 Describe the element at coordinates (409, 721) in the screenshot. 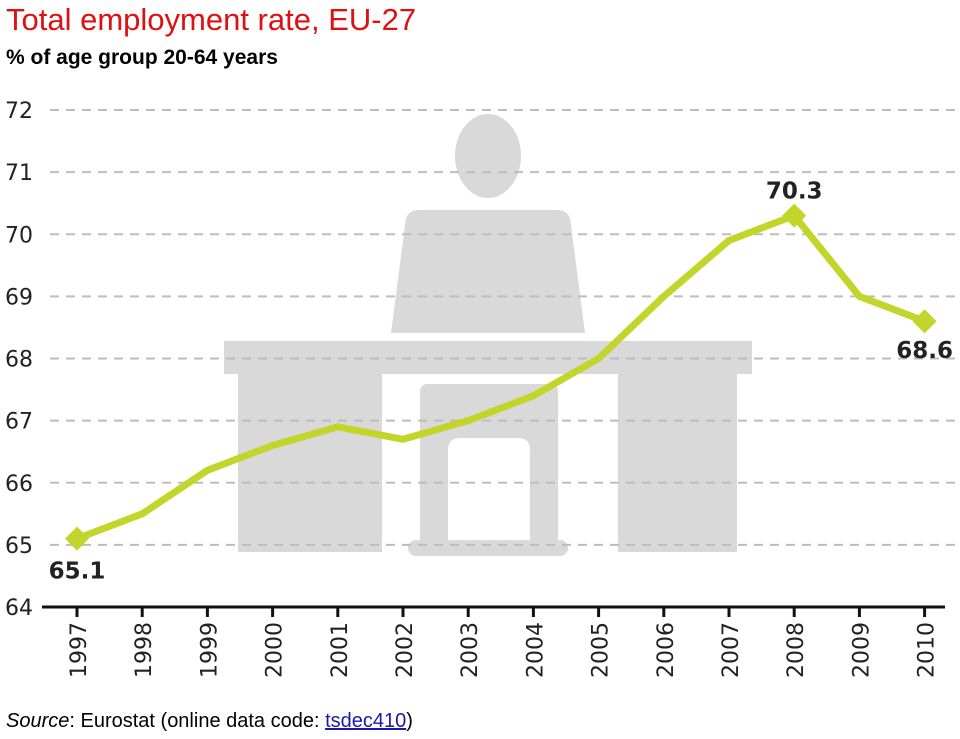

I see `source-close: )` at that location.